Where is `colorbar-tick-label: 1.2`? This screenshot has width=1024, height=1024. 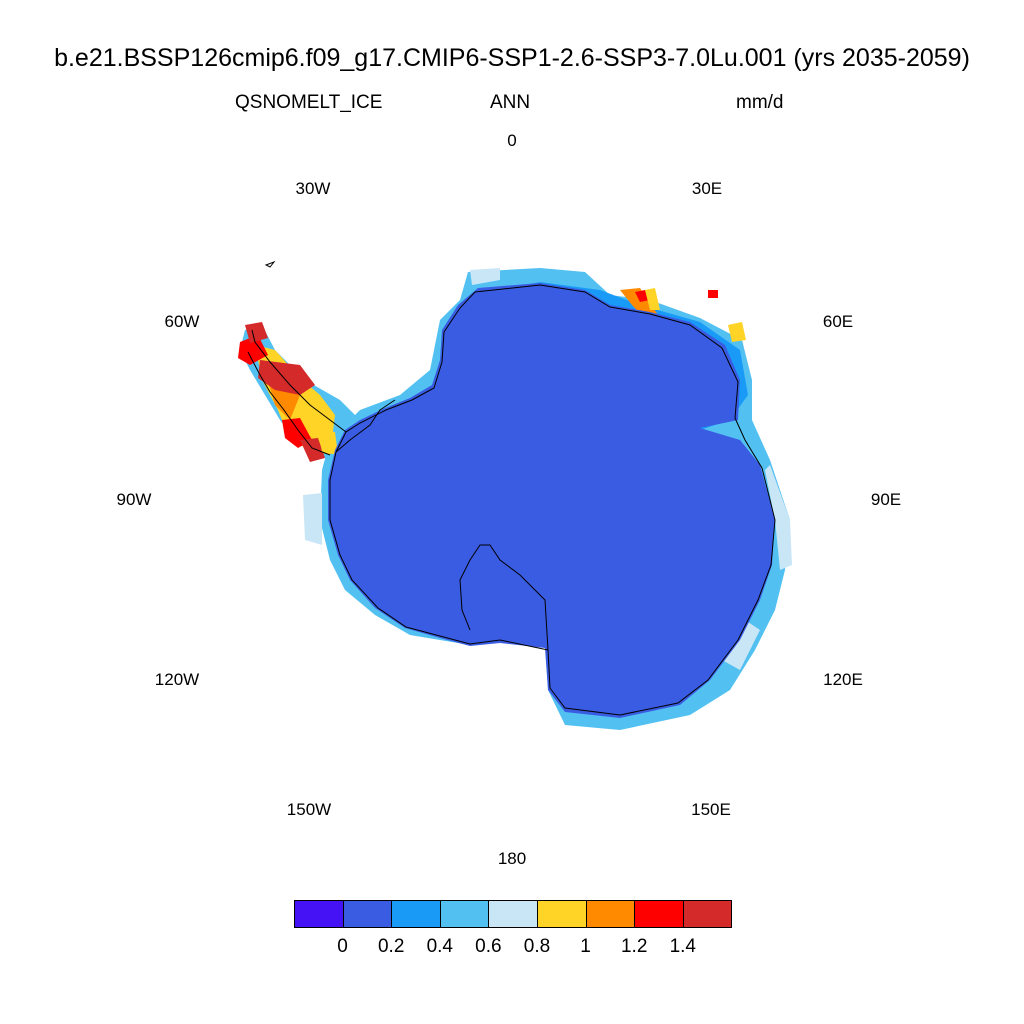
colorbar-tick-label: 1.2 is located at coordinates (634, 946).